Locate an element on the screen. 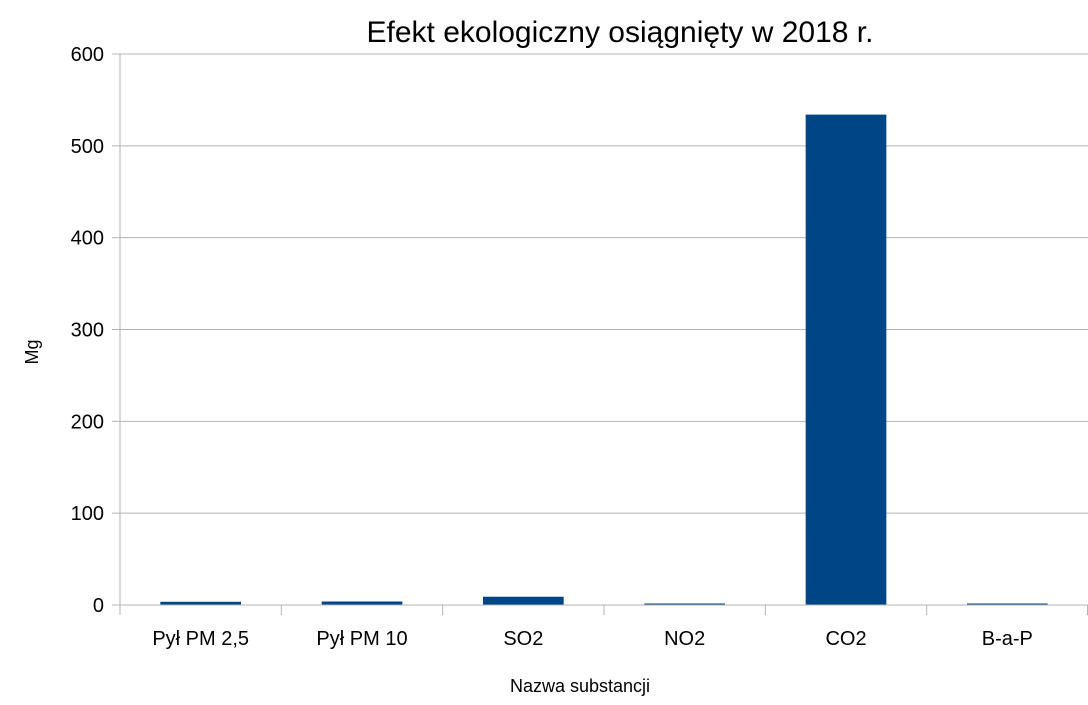 Image resolution: width=1088 pixels, height=705 pixels. y-tick-label: 600 is located at coordinates (87, 55).